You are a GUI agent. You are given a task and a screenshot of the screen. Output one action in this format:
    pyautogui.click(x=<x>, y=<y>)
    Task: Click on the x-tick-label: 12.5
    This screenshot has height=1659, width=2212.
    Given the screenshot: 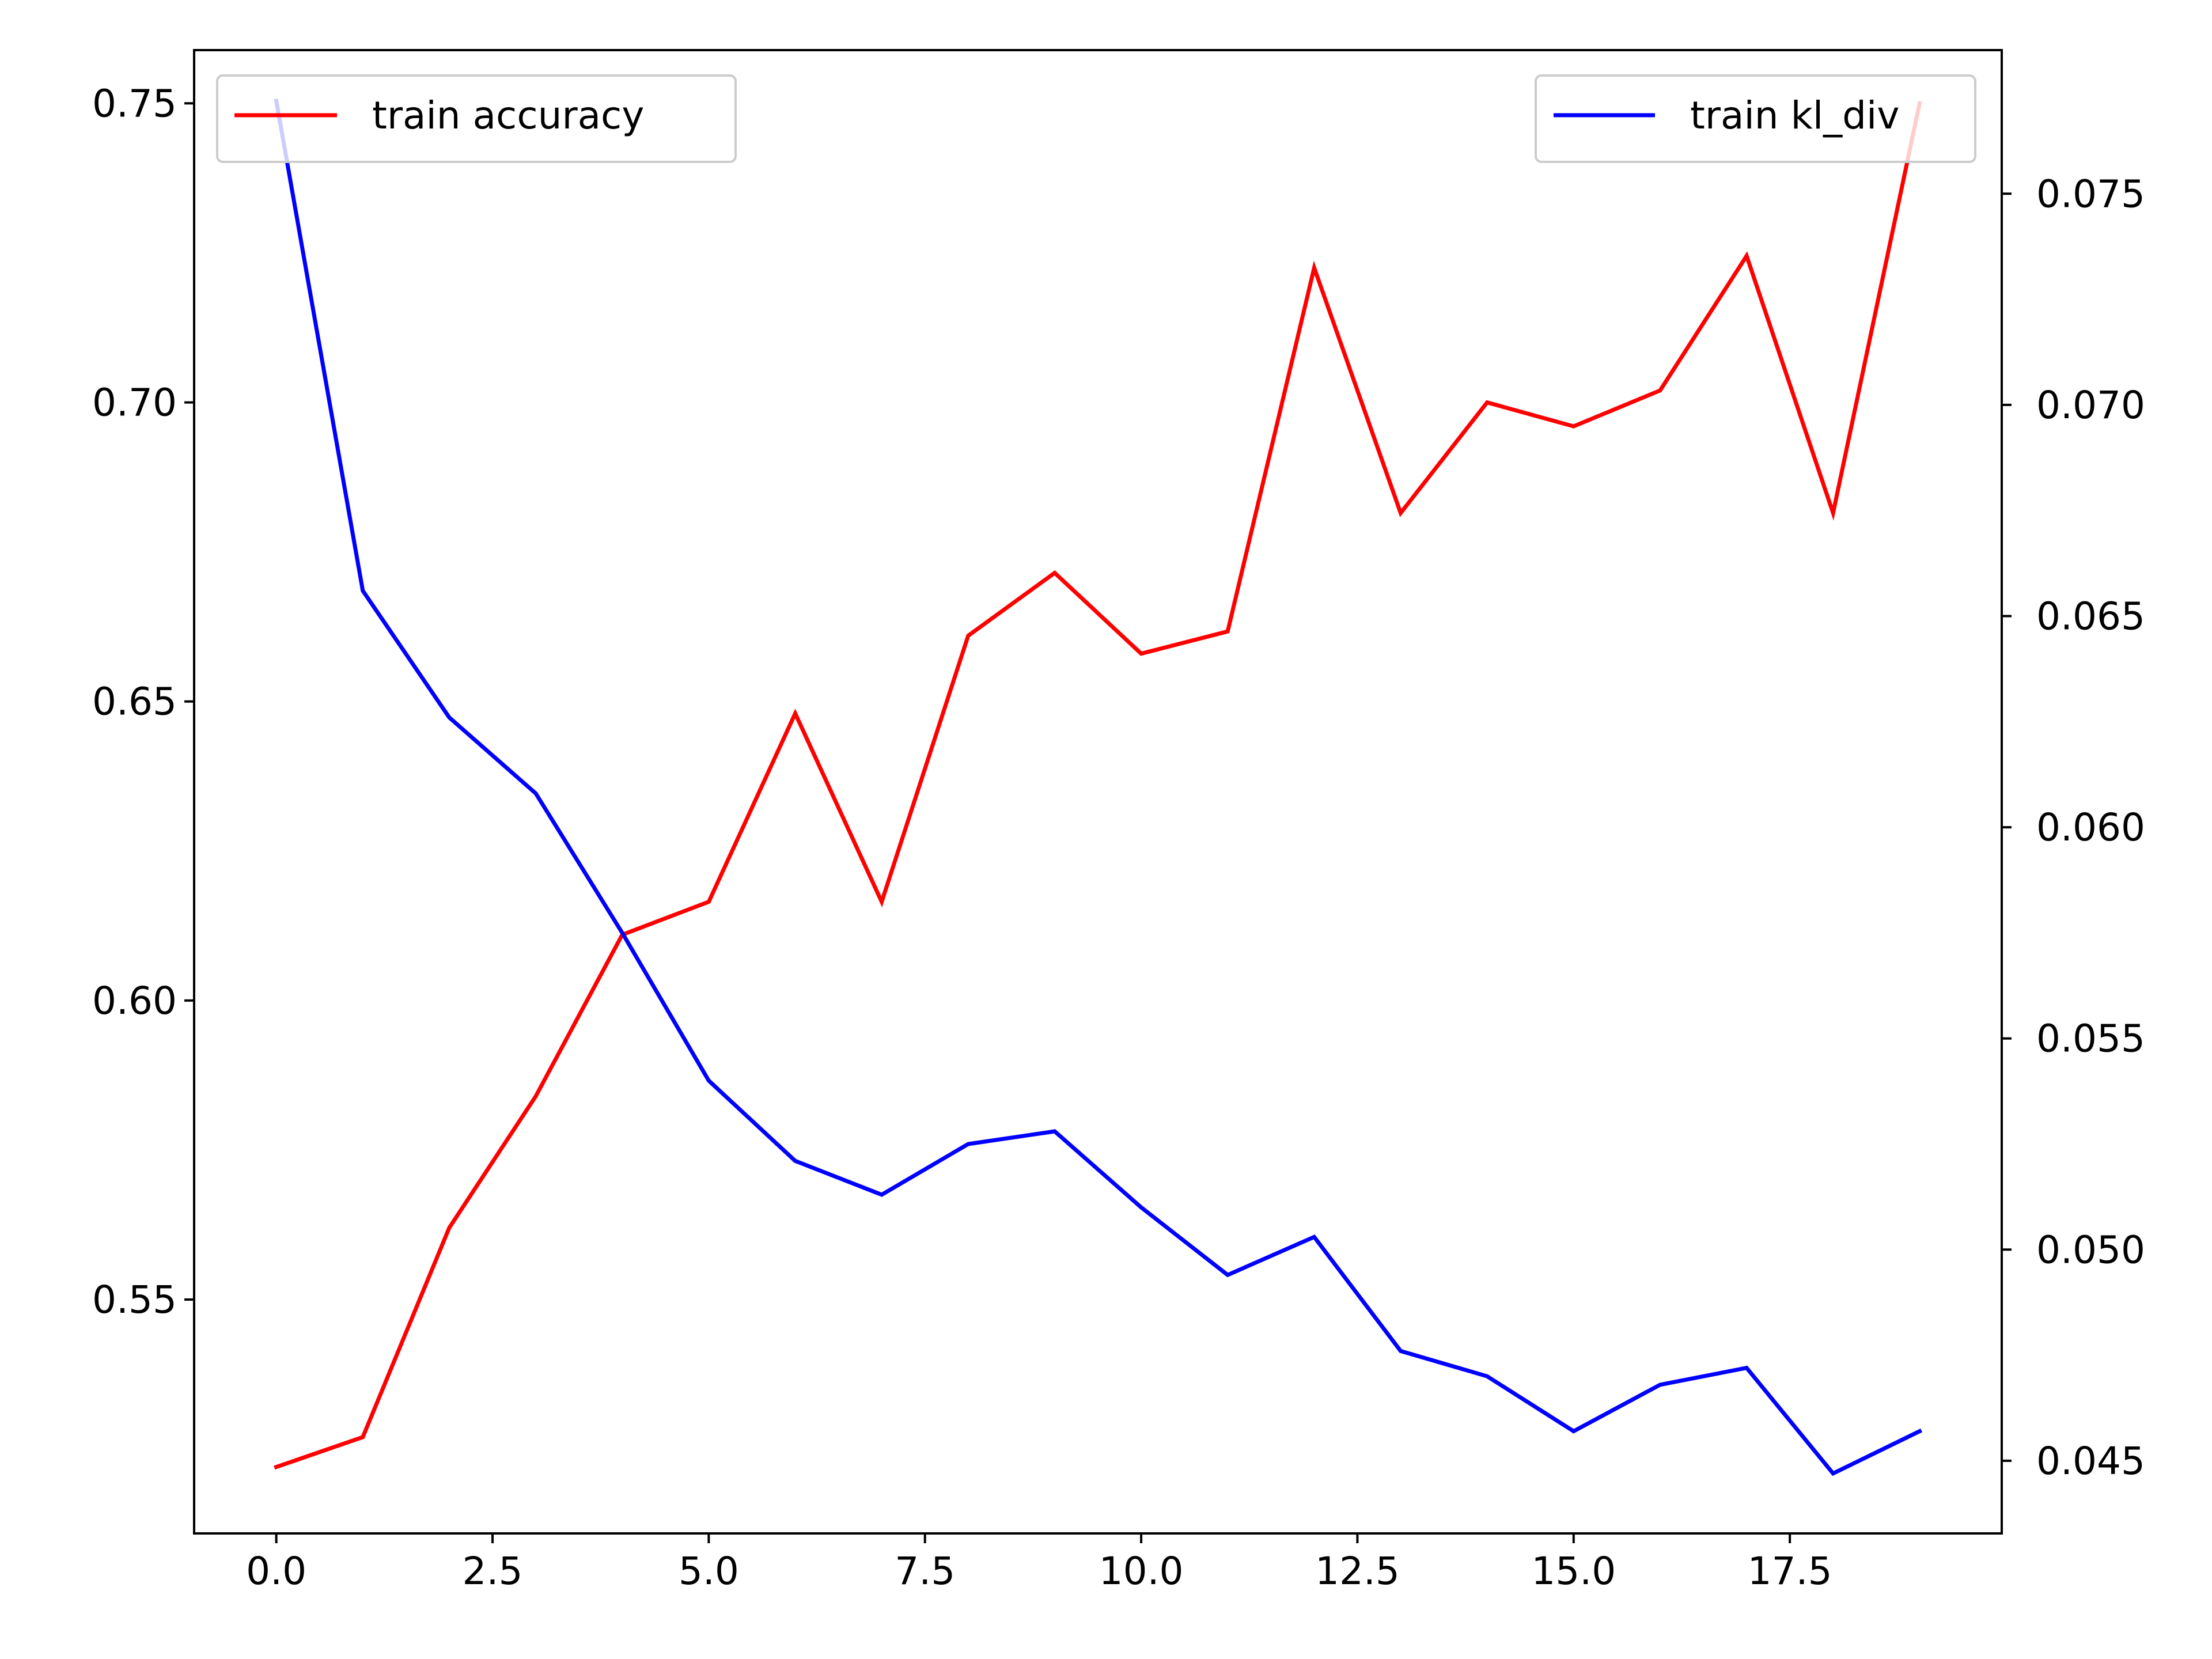 What is the action you would take?
    pyautogui.click(x=1357, y=1571)
    